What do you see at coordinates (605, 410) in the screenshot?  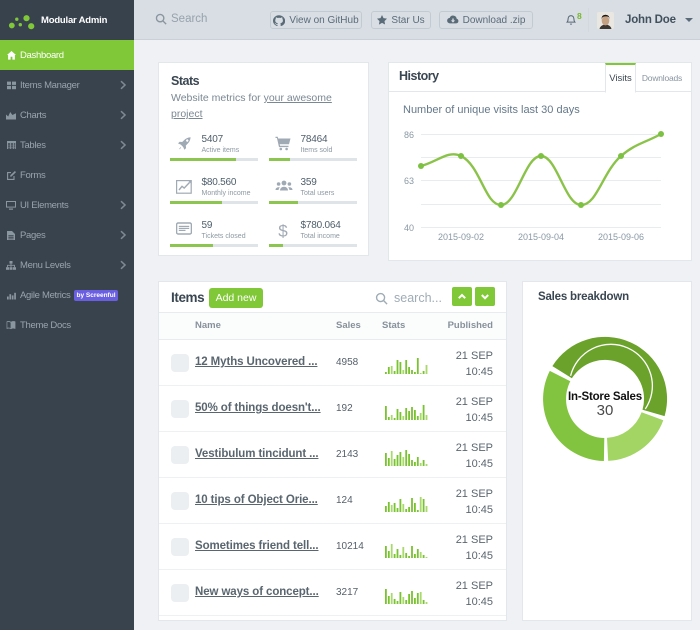 I see `svg-text: 30` at bounding box center [605, 410].